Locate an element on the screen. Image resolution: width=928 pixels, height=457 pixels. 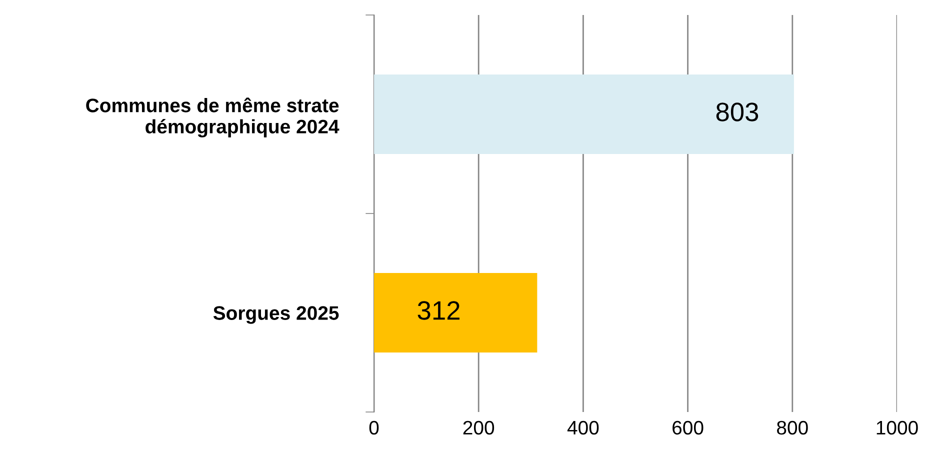
x-tick-label: 200 is located at coordinates (478, 427).